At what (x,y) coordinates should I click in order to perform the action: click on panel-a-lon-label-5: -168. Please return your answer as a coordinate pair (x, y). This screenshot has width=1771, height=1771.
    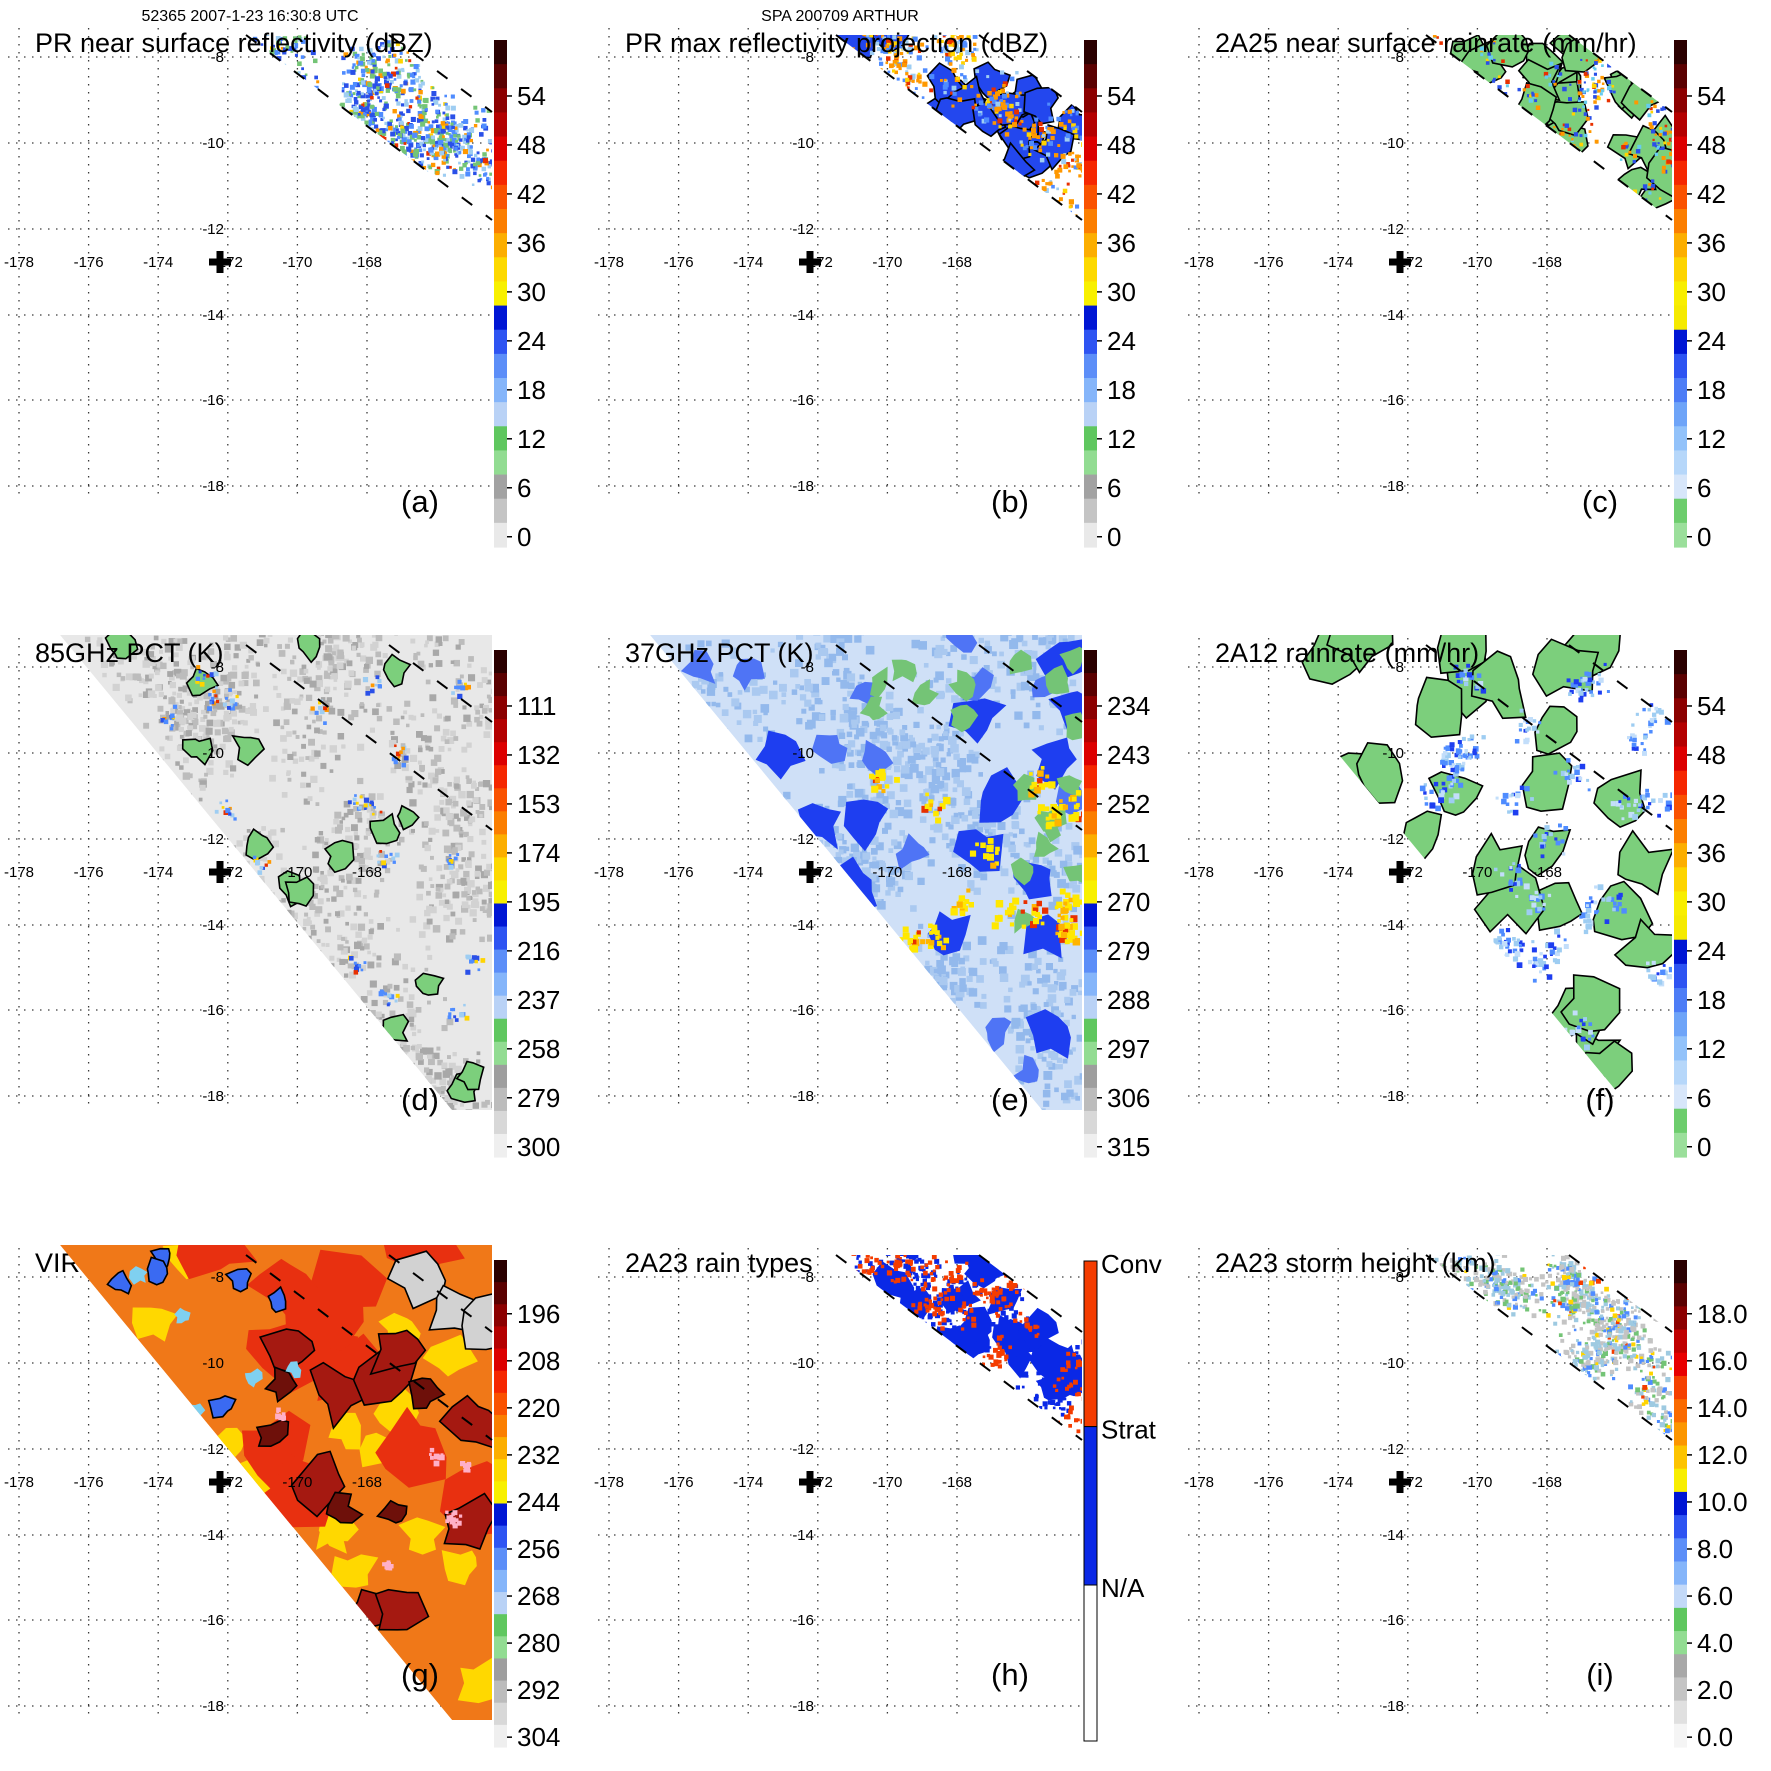
    Looking at the image, I should click on (367, 262).